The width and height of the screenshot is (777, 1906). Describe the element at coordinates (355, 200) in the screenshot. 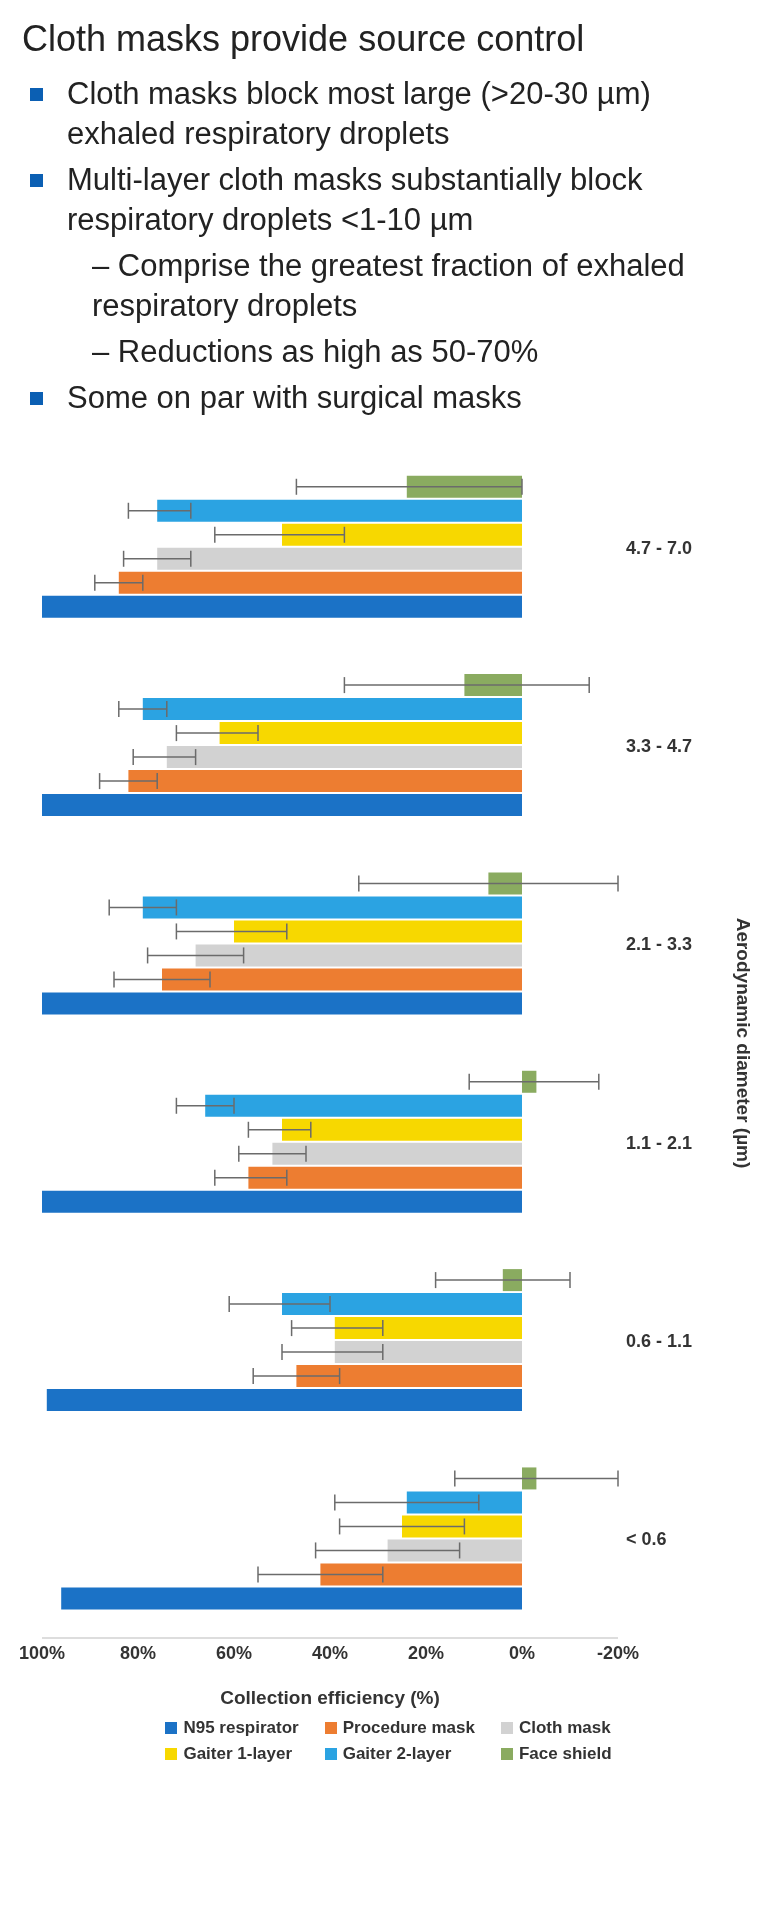

I see `text: Multi-layer cloth masks substantially block respiratory droplets <1-10 µm` at that location.